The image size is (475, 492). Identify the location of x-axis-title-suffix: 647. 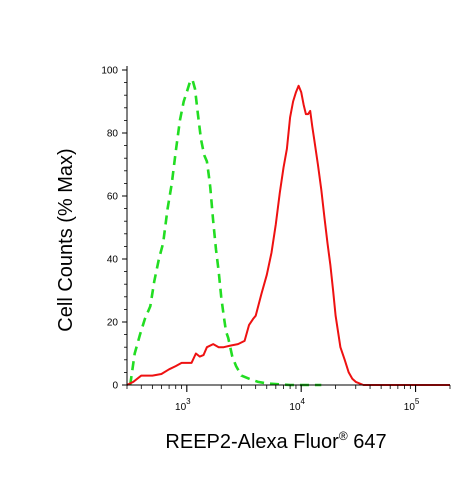
(367, 442).